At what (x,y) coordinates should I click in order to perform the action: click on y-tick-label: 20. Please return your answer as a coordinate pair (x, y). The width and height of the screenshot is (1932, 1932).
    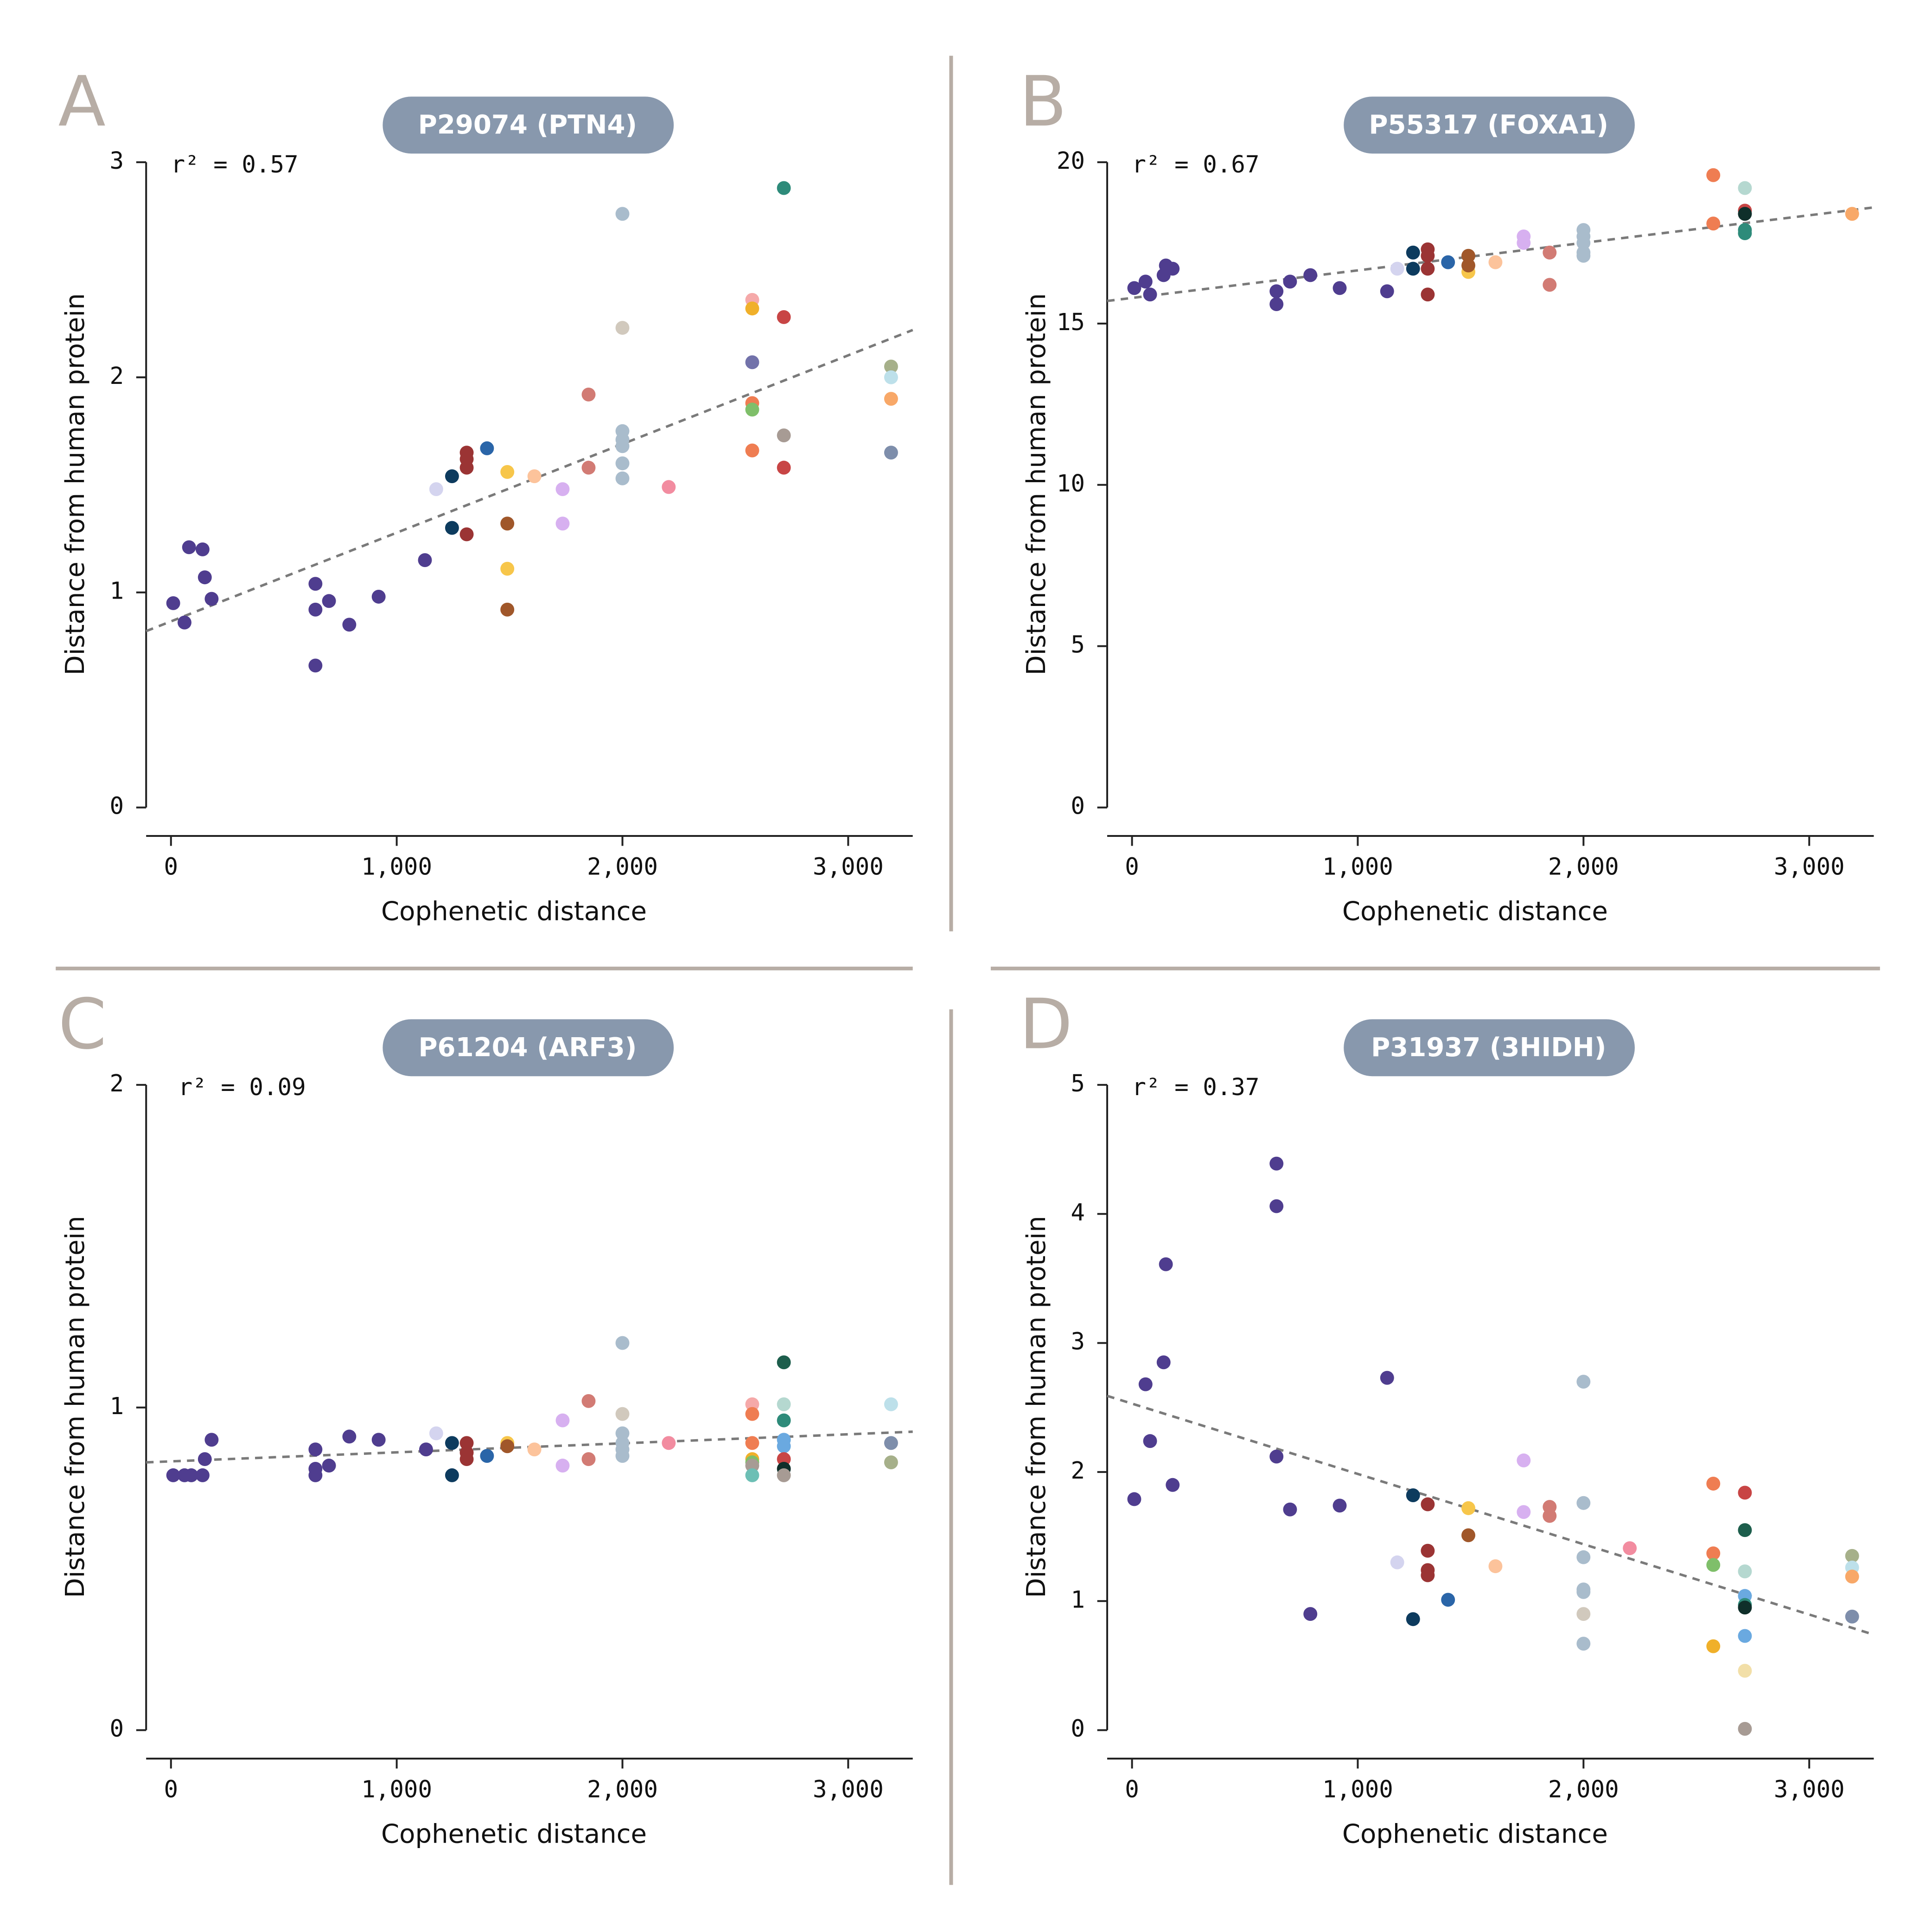
    Looking at the image, I should click on (1071, 160).